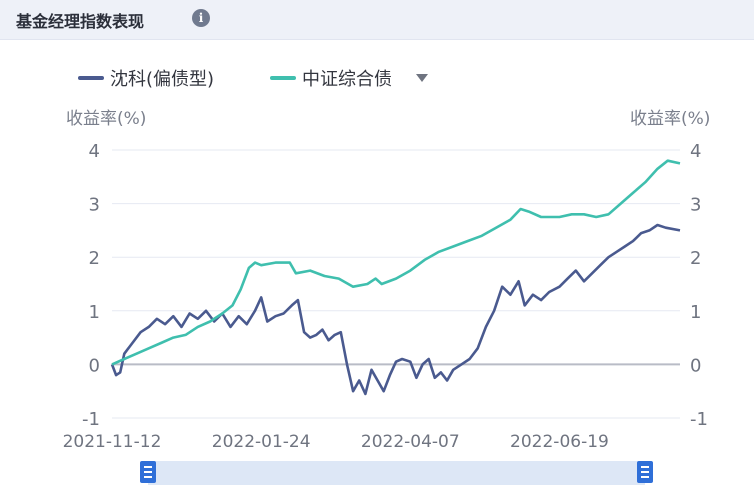 The height and width of the screenshot is (501, 754). Describe the element at coordinates (695, 312) in the screenshot. I see `y-tick-label-right: 1` at that location.